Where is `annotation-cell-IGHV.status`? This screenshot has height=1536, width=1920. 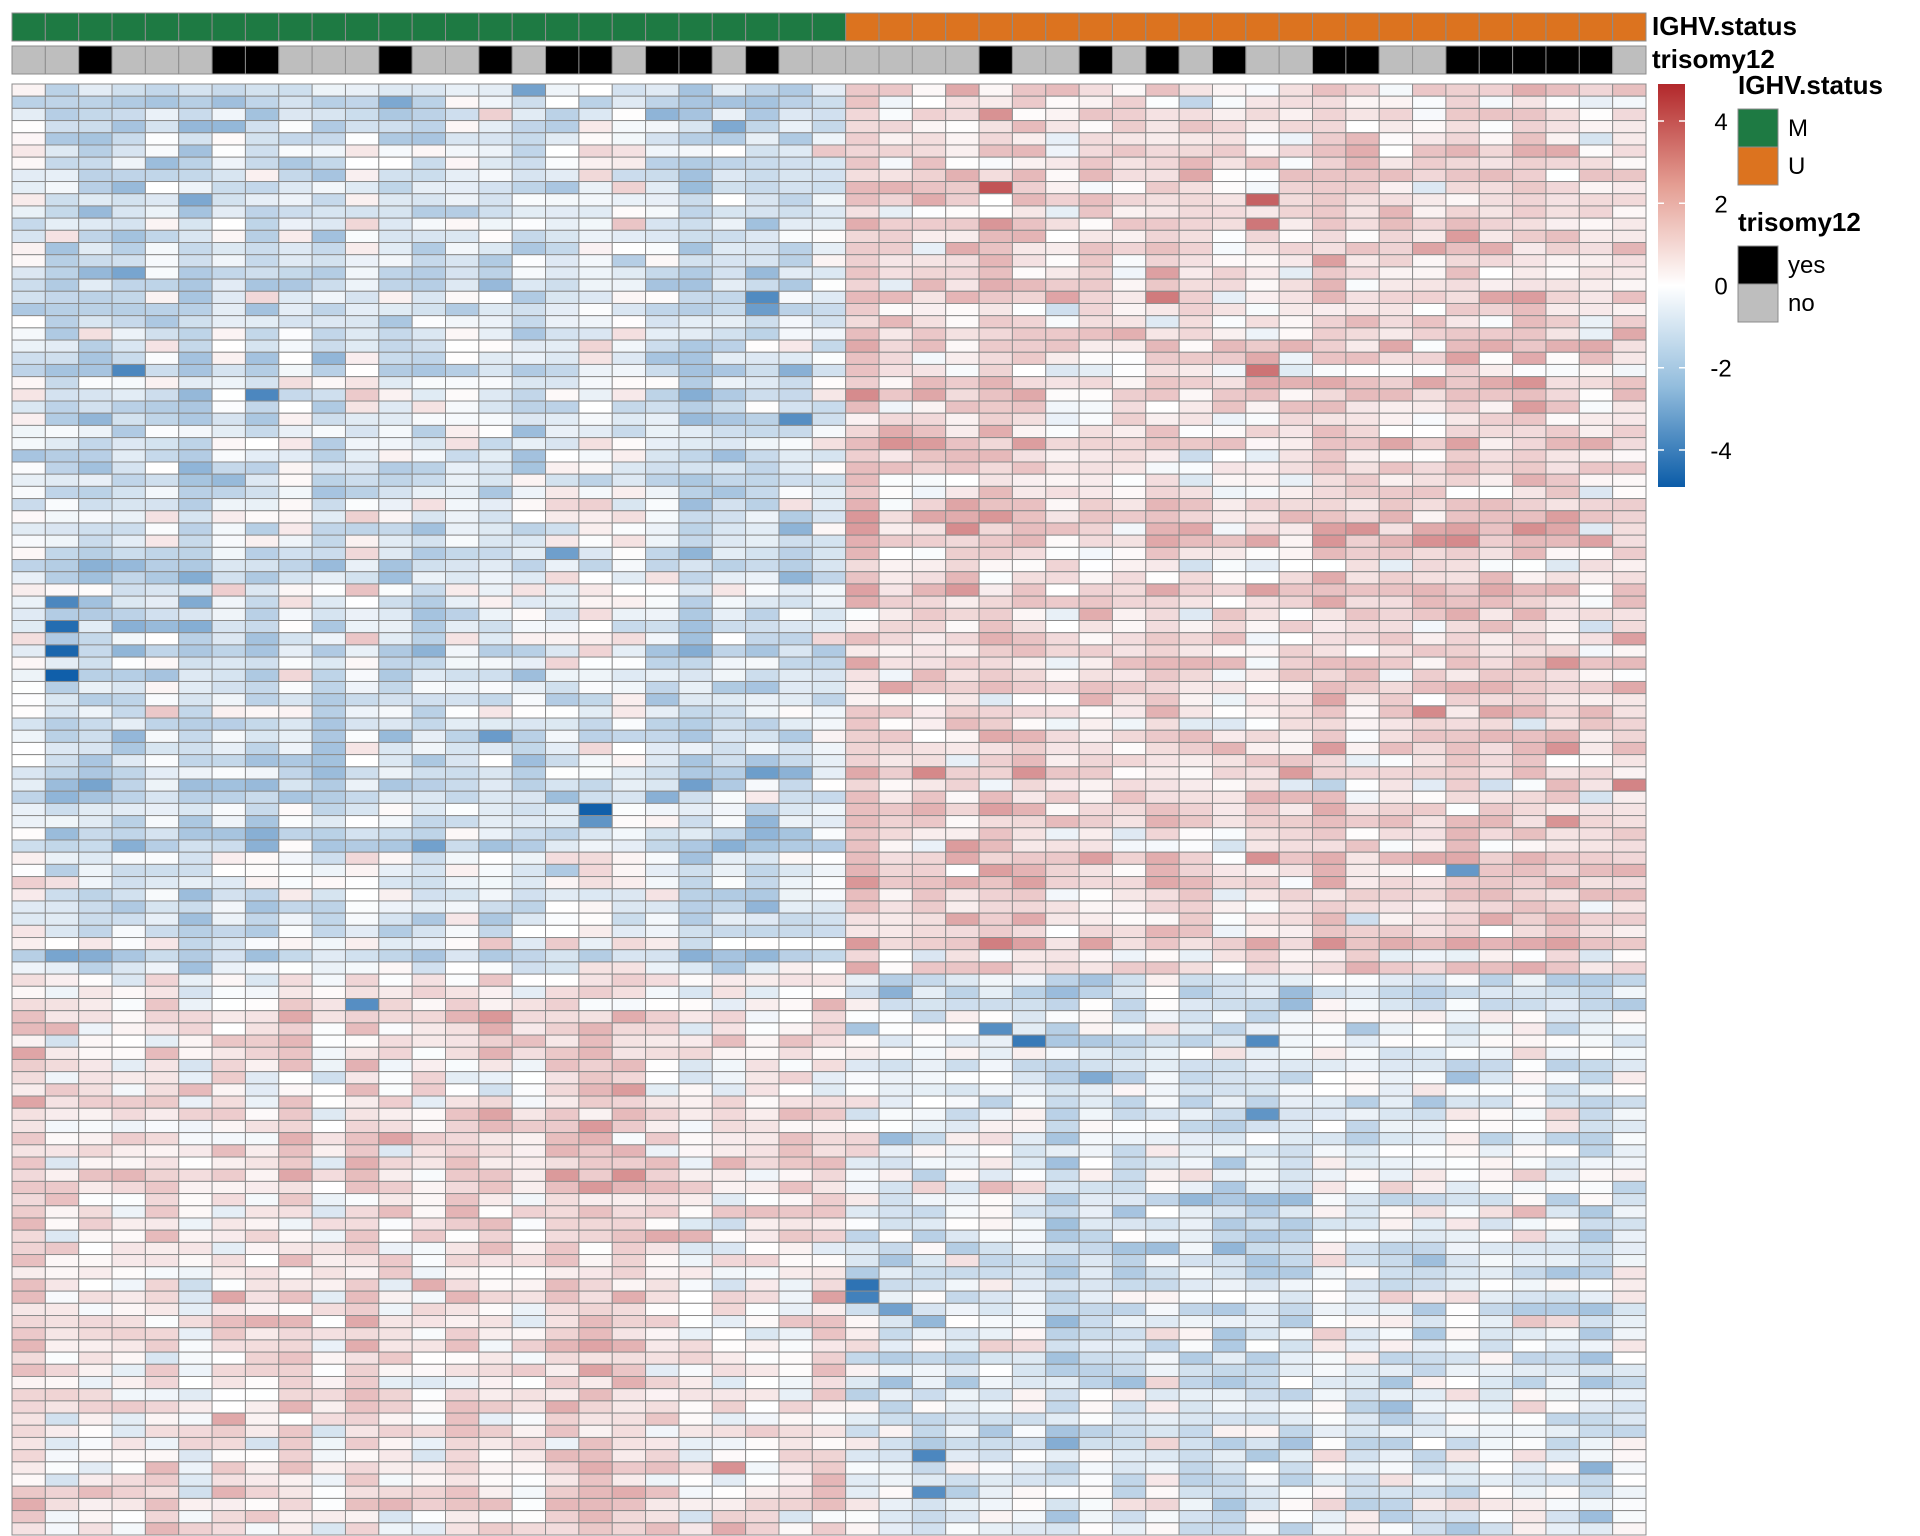 annotation-cell-IGHV.status is located at coordinates (128, 27).